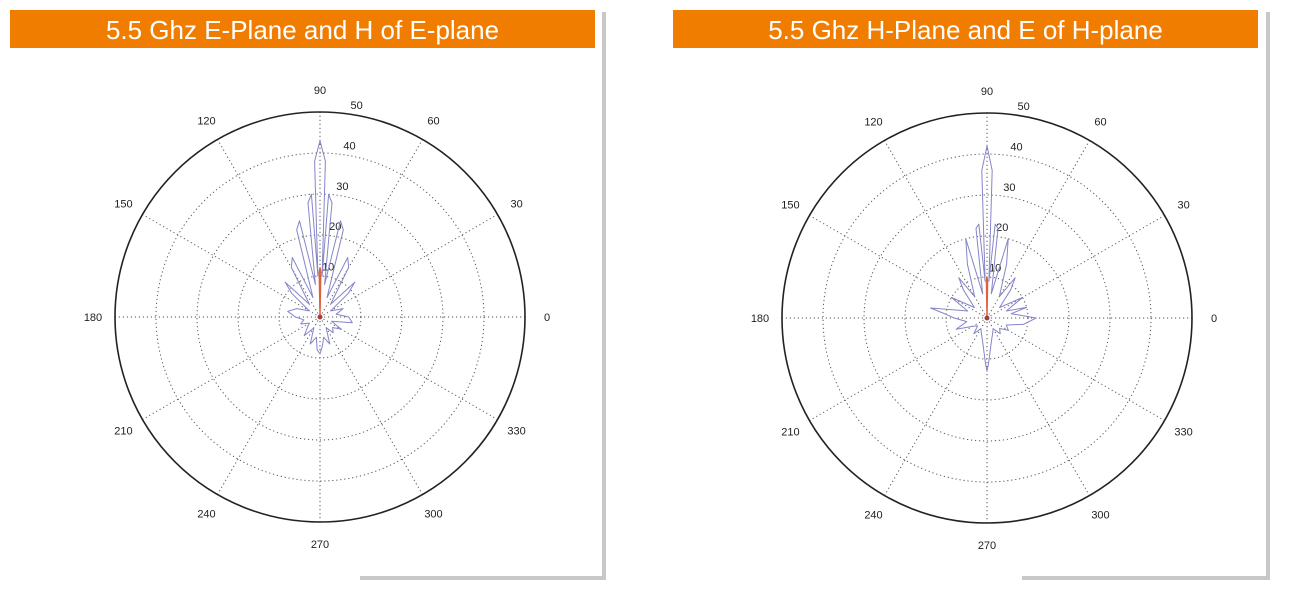 This screenshot has height=606, width=1298. Describe the element at coordinates (1268, 296) in the screenshot. I see `right-panel-shadow` at that location.